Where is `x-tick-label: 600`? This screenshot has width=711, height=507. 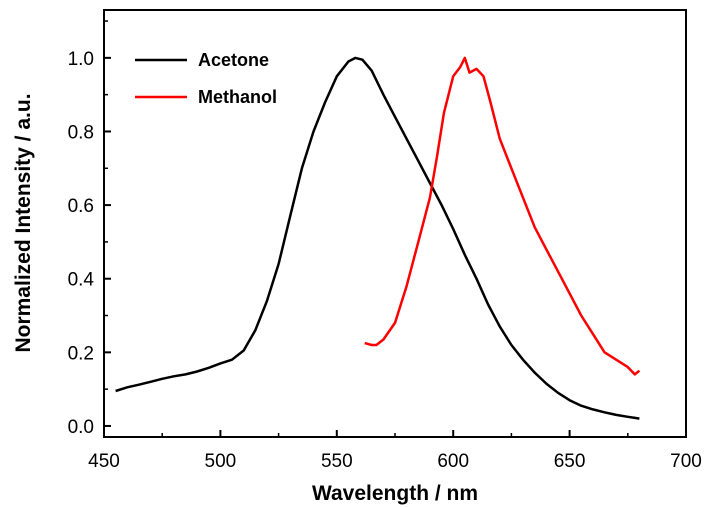
x-tick-label: 600 is located at coordinates (453, 461).